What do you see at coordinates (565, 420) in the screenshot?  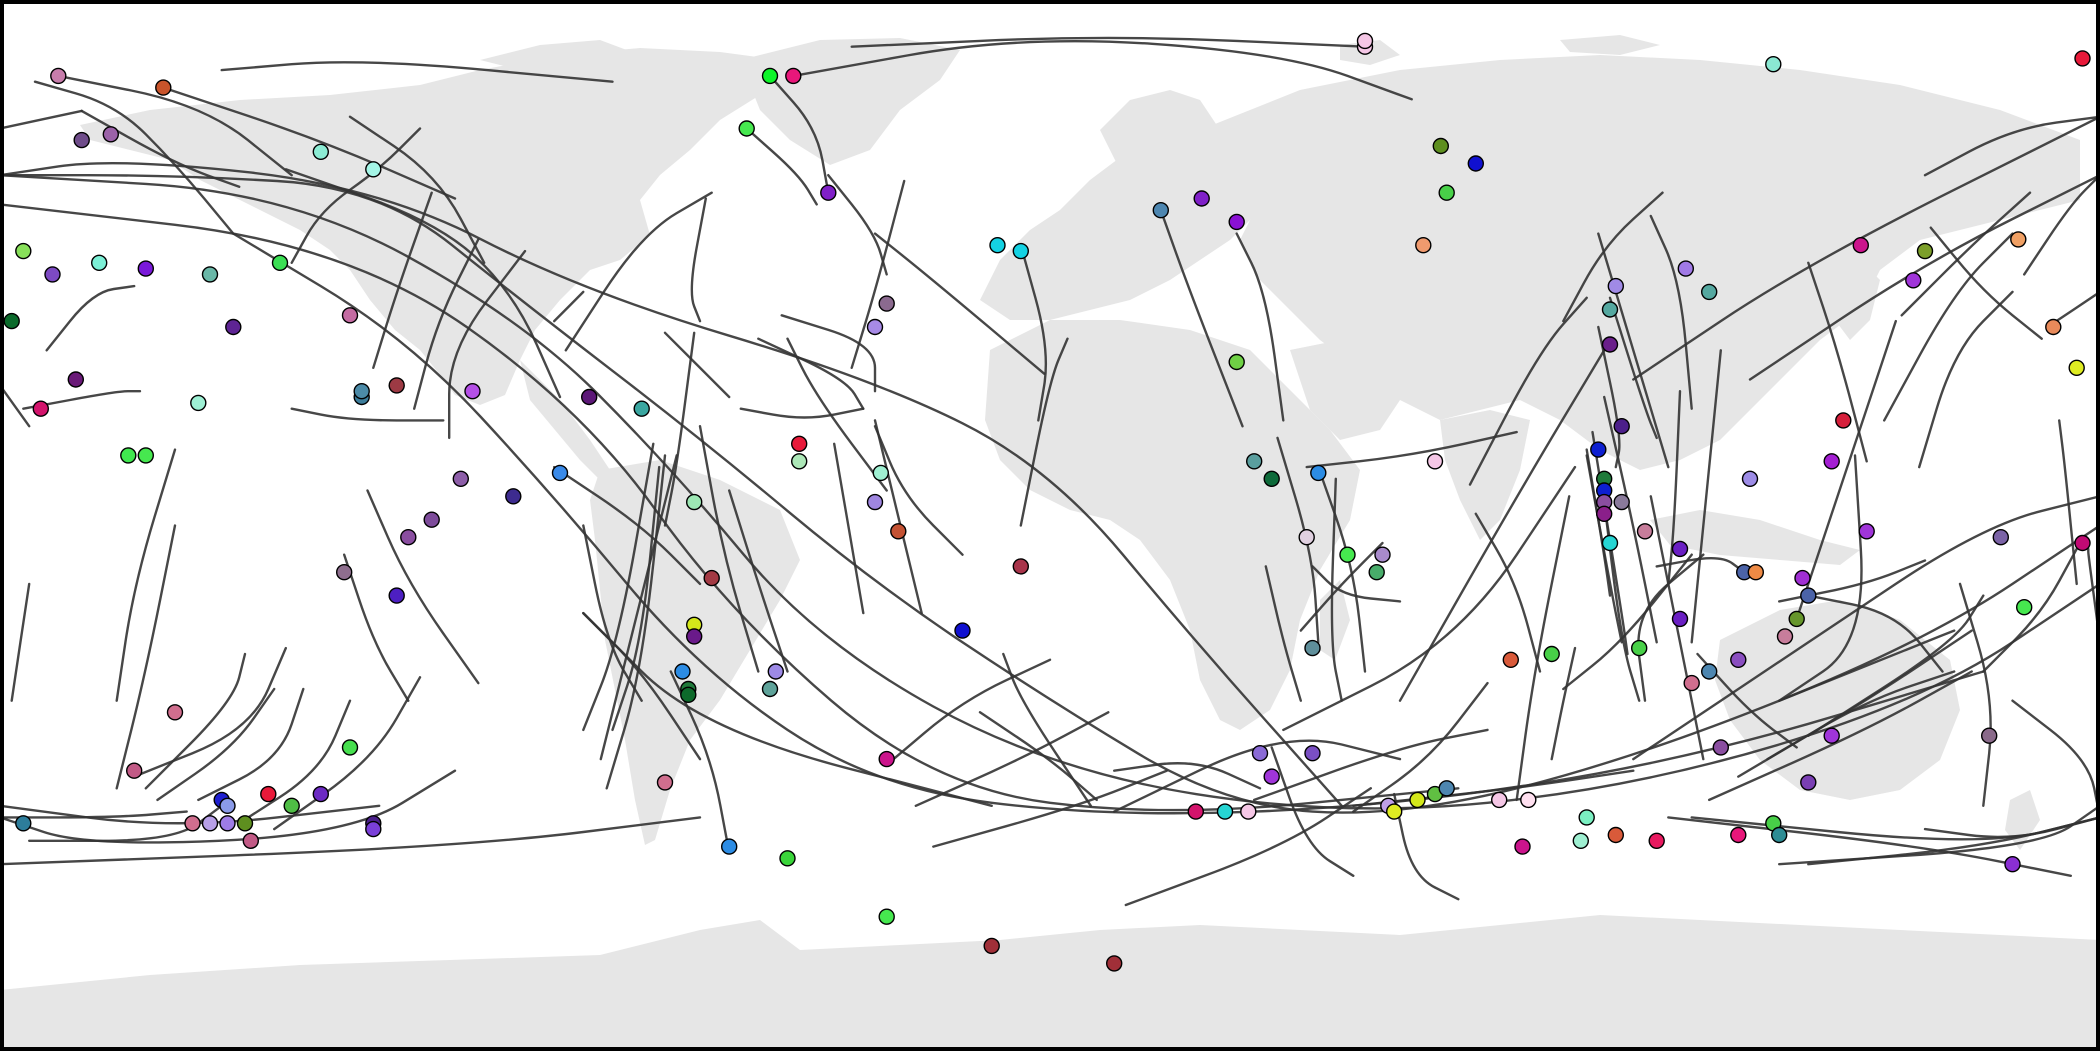 I see `land-central-america` at bounding box center [565, 420].